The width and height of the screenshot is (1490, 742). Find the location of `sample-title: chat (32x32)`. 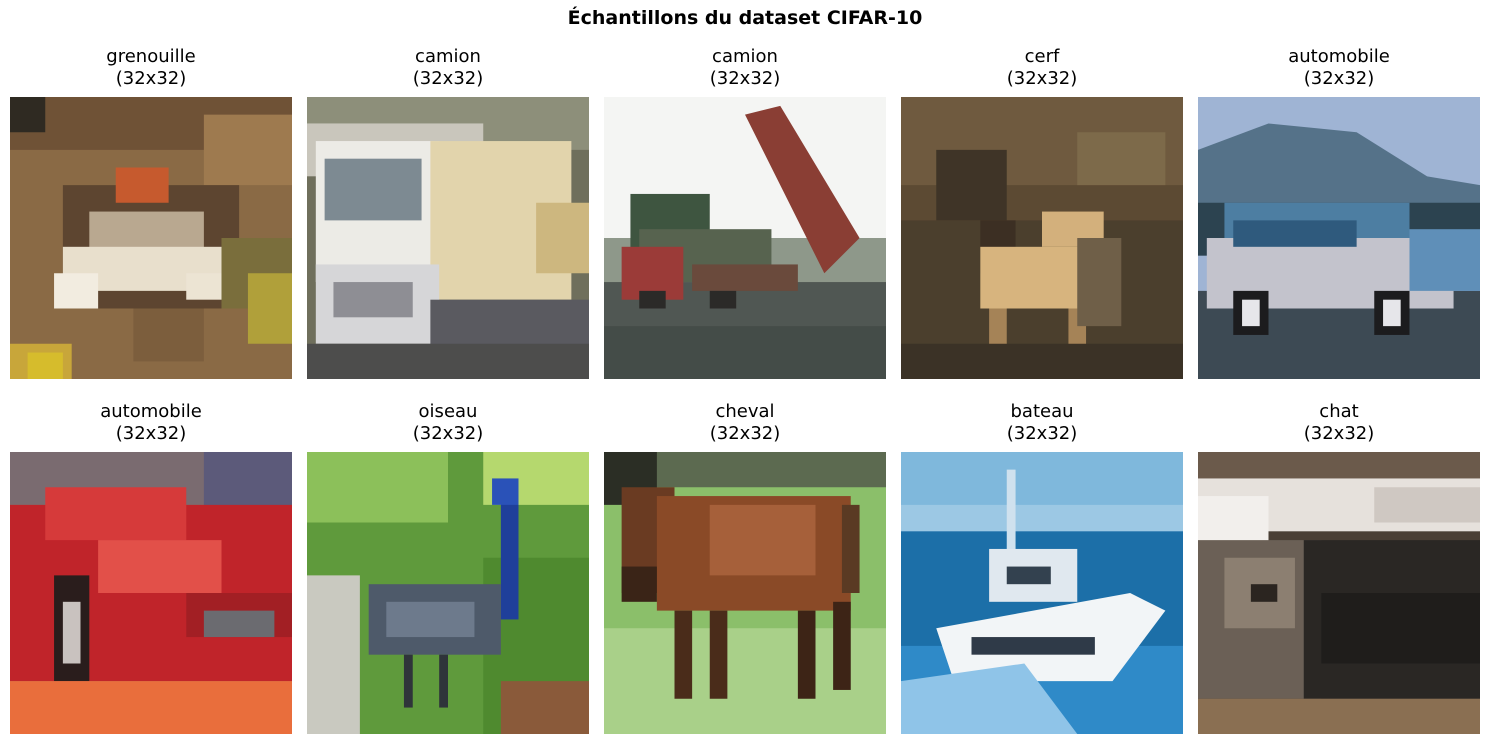

sample-title: chat (32x32) is located at coordinates (1339, 424).